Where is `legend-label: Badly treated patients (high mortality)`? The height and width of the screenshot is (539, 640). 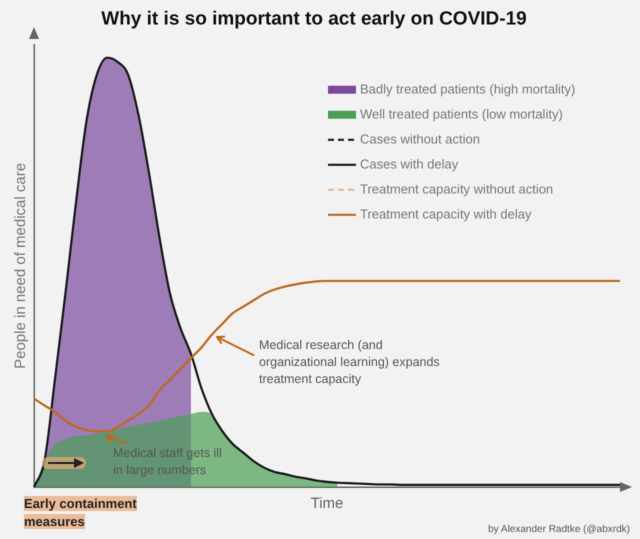 legend-label: Badly treated patients (high mortality) is located at coordinates (468, 88).